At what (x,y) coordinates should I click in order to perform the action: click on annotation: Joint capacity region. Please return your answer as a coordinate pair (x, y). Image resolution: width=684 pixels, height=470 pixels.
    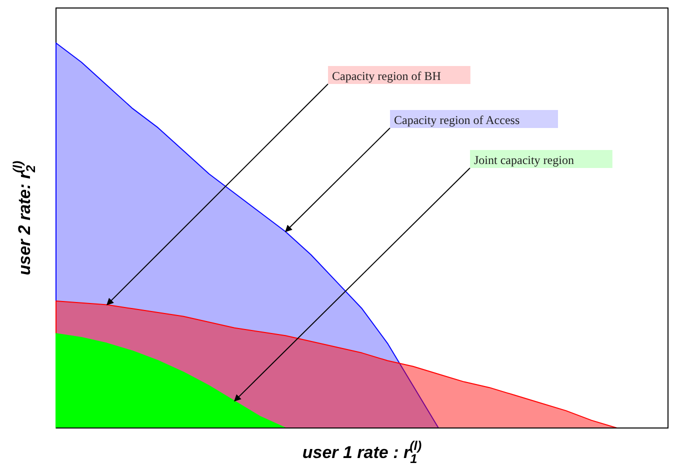
    Looking at the image, I should click on (524, 160).